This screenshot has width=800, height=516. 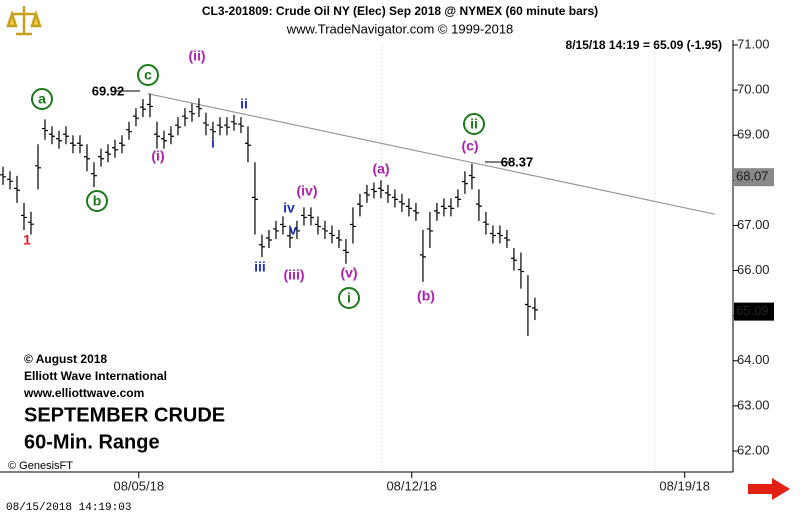 I want to click on wave-label: (ii), so click(x=196, y=56).